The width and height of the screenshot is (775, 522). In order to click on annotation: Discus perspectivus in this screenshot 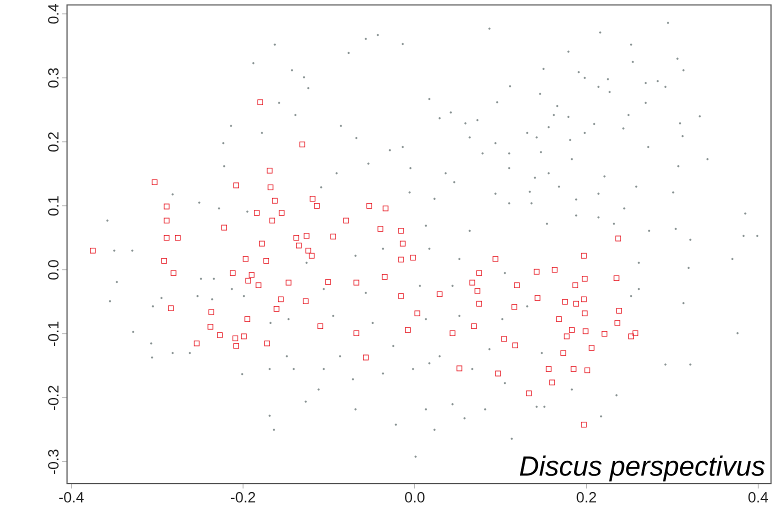, I will do `click(642, 468)`.